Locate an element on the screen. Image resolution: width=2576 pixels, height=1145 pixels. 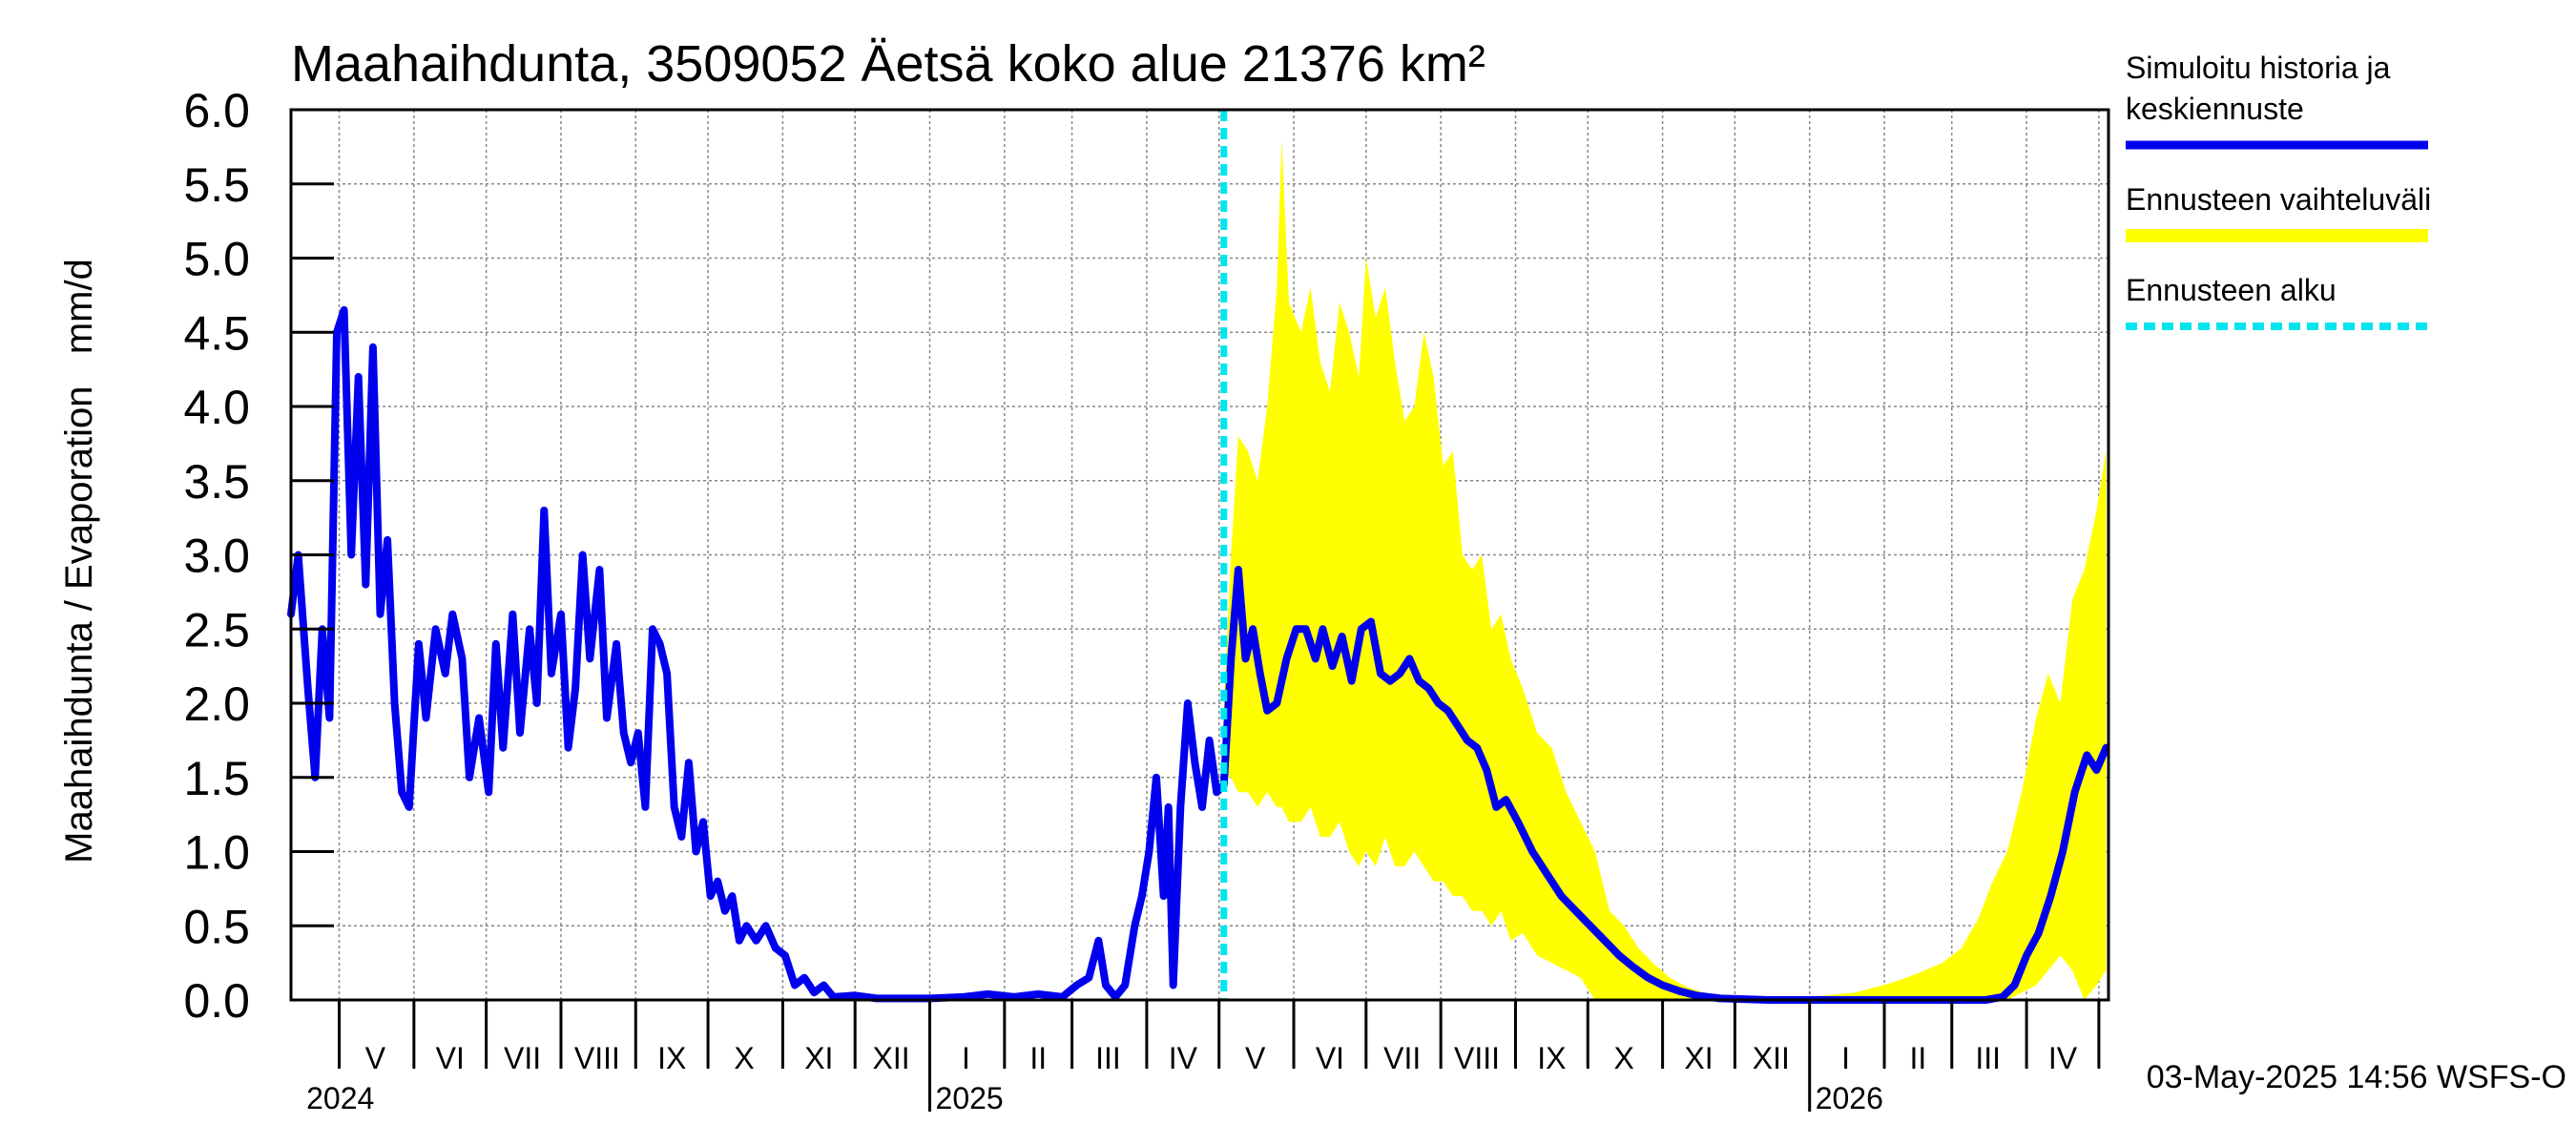
y-tick-label: 2.5 is located at coordinates (216, 629).